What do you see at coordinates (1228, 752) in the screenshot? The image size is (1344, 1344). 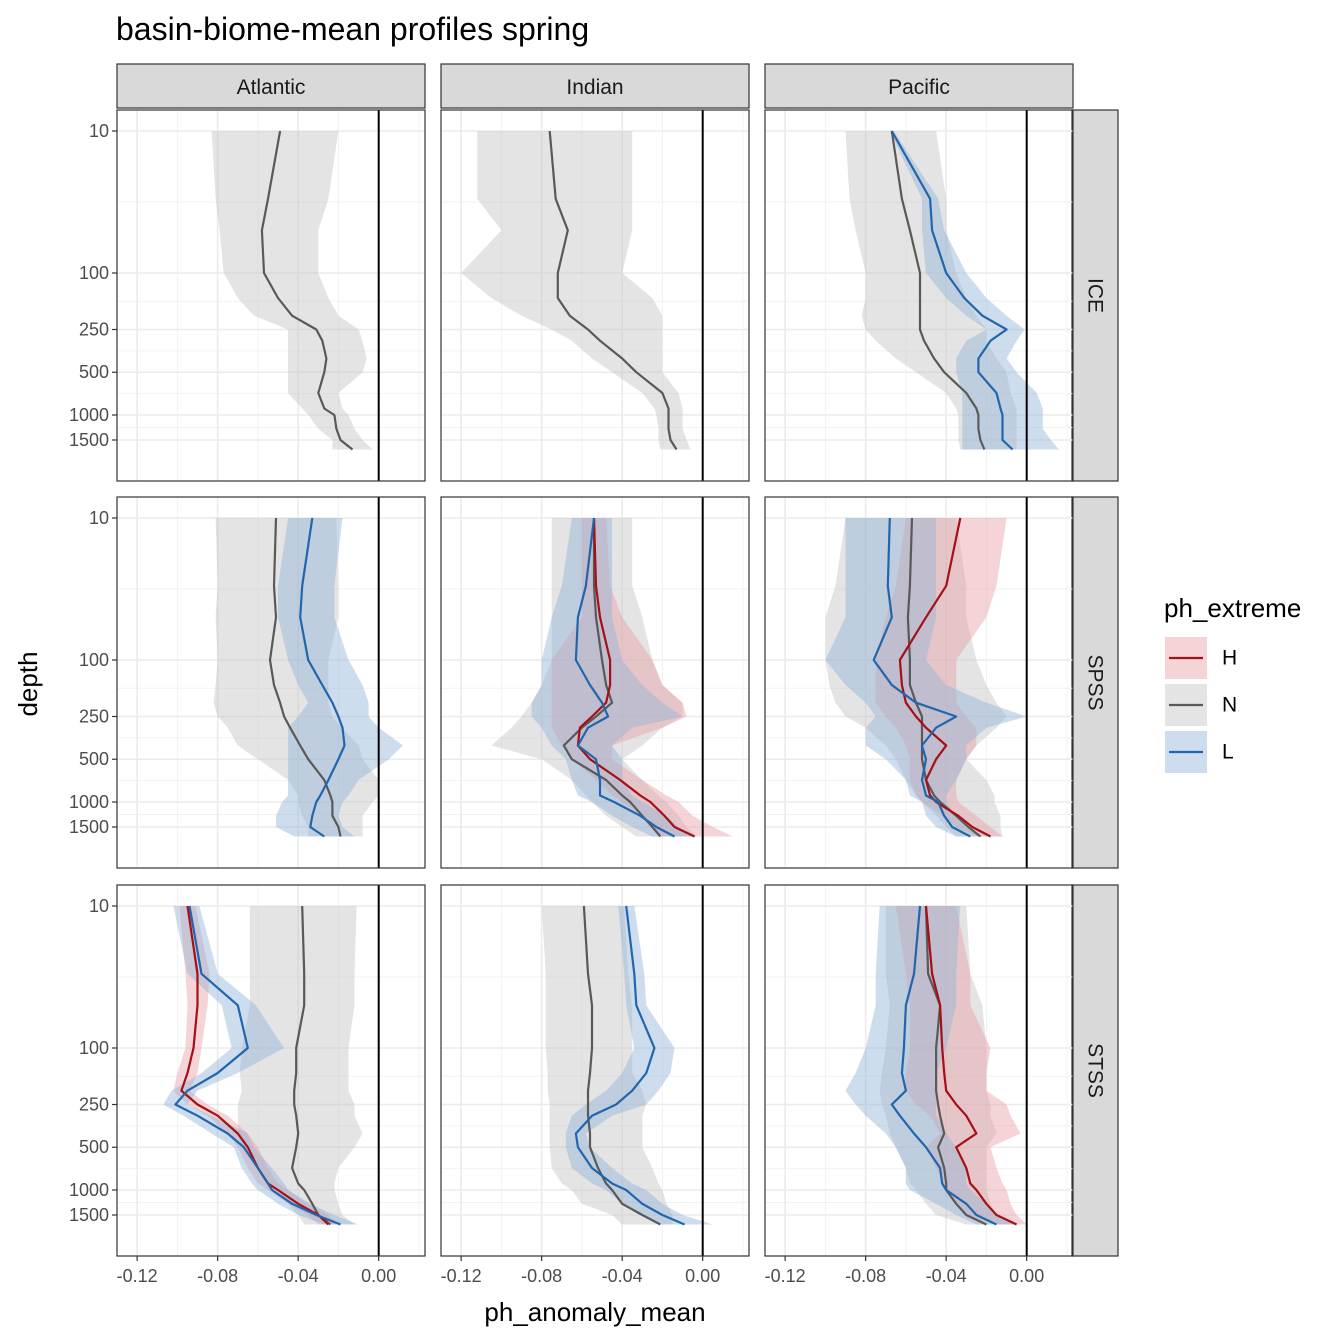 I see `legend-label: L` at bounding box center [1228, 752].